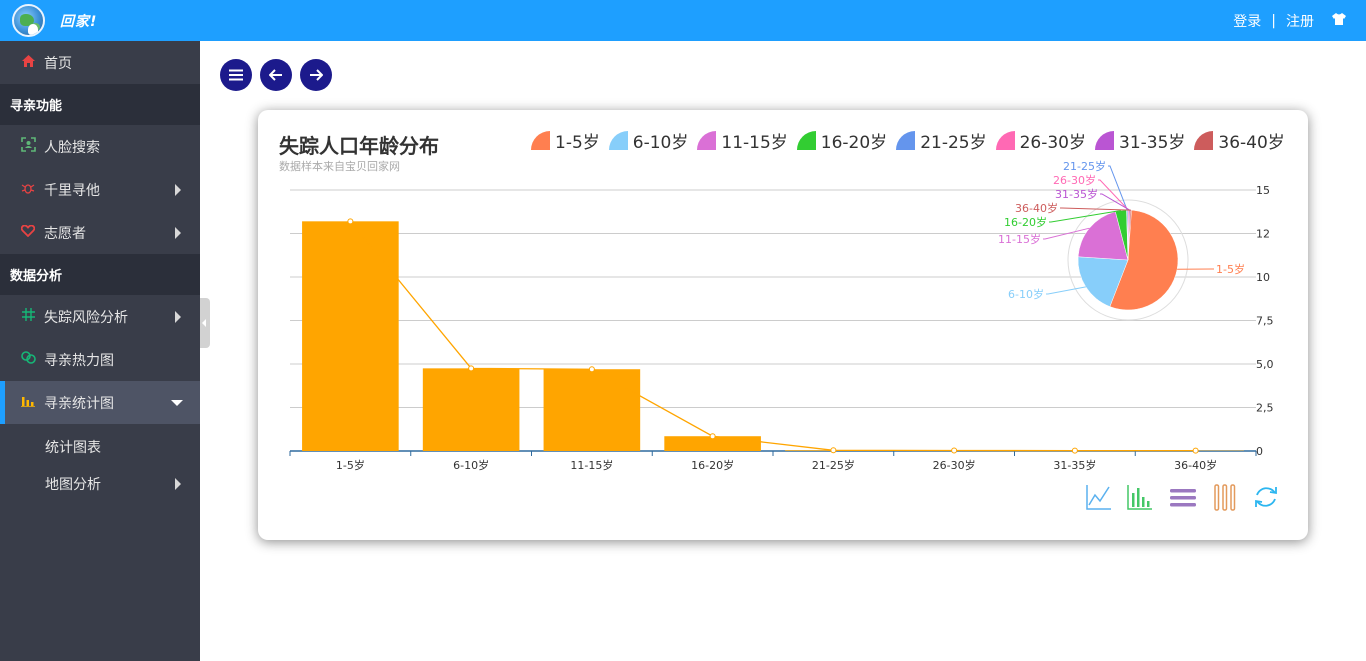 The height and width of the screenshot is (661, 1366). I want to click on sidebar-item-home: 首页, so click(100, 62).